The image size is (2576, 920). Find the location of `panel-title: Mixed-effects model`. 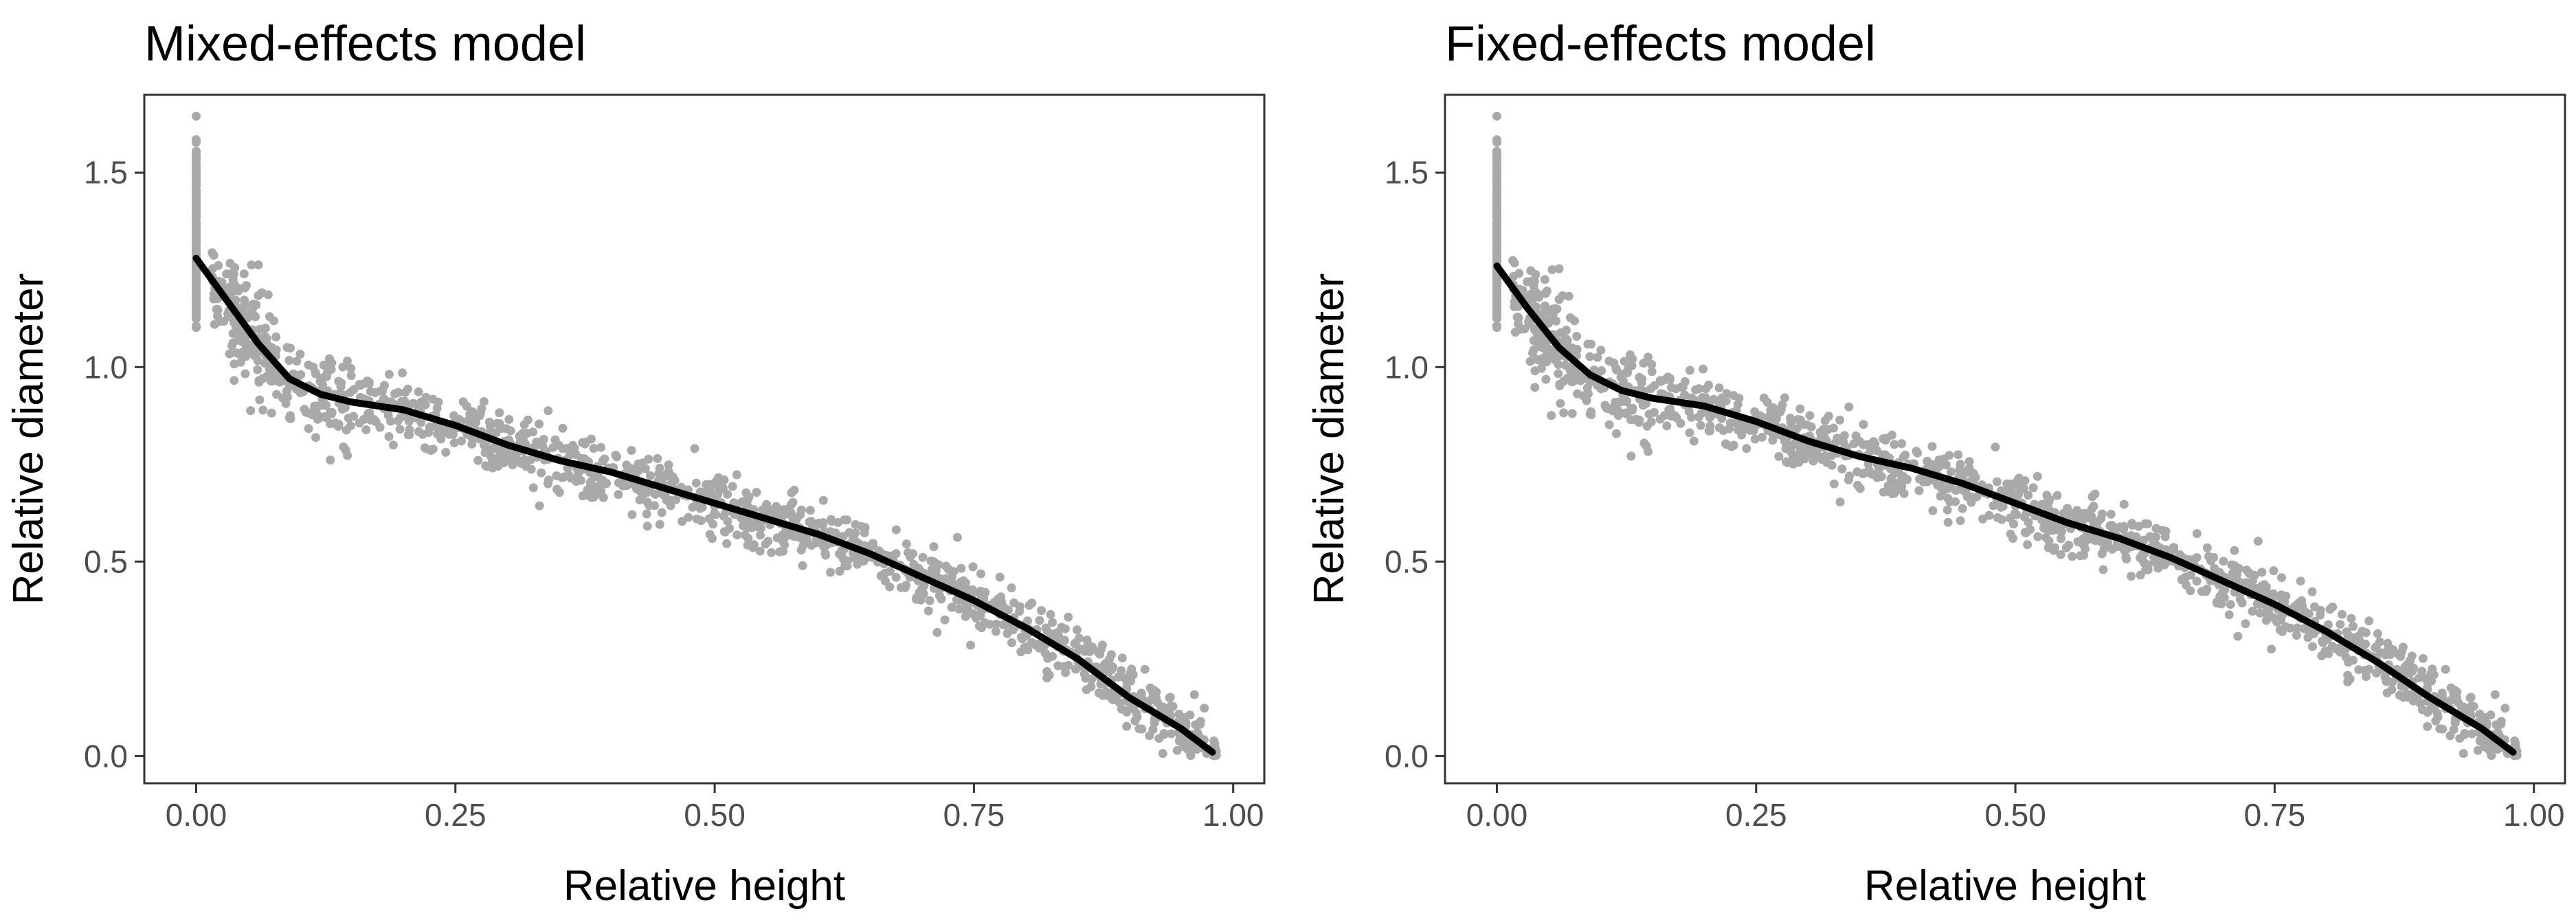

panel-title: Mixed-effects model is located at coordinates (365, 43).